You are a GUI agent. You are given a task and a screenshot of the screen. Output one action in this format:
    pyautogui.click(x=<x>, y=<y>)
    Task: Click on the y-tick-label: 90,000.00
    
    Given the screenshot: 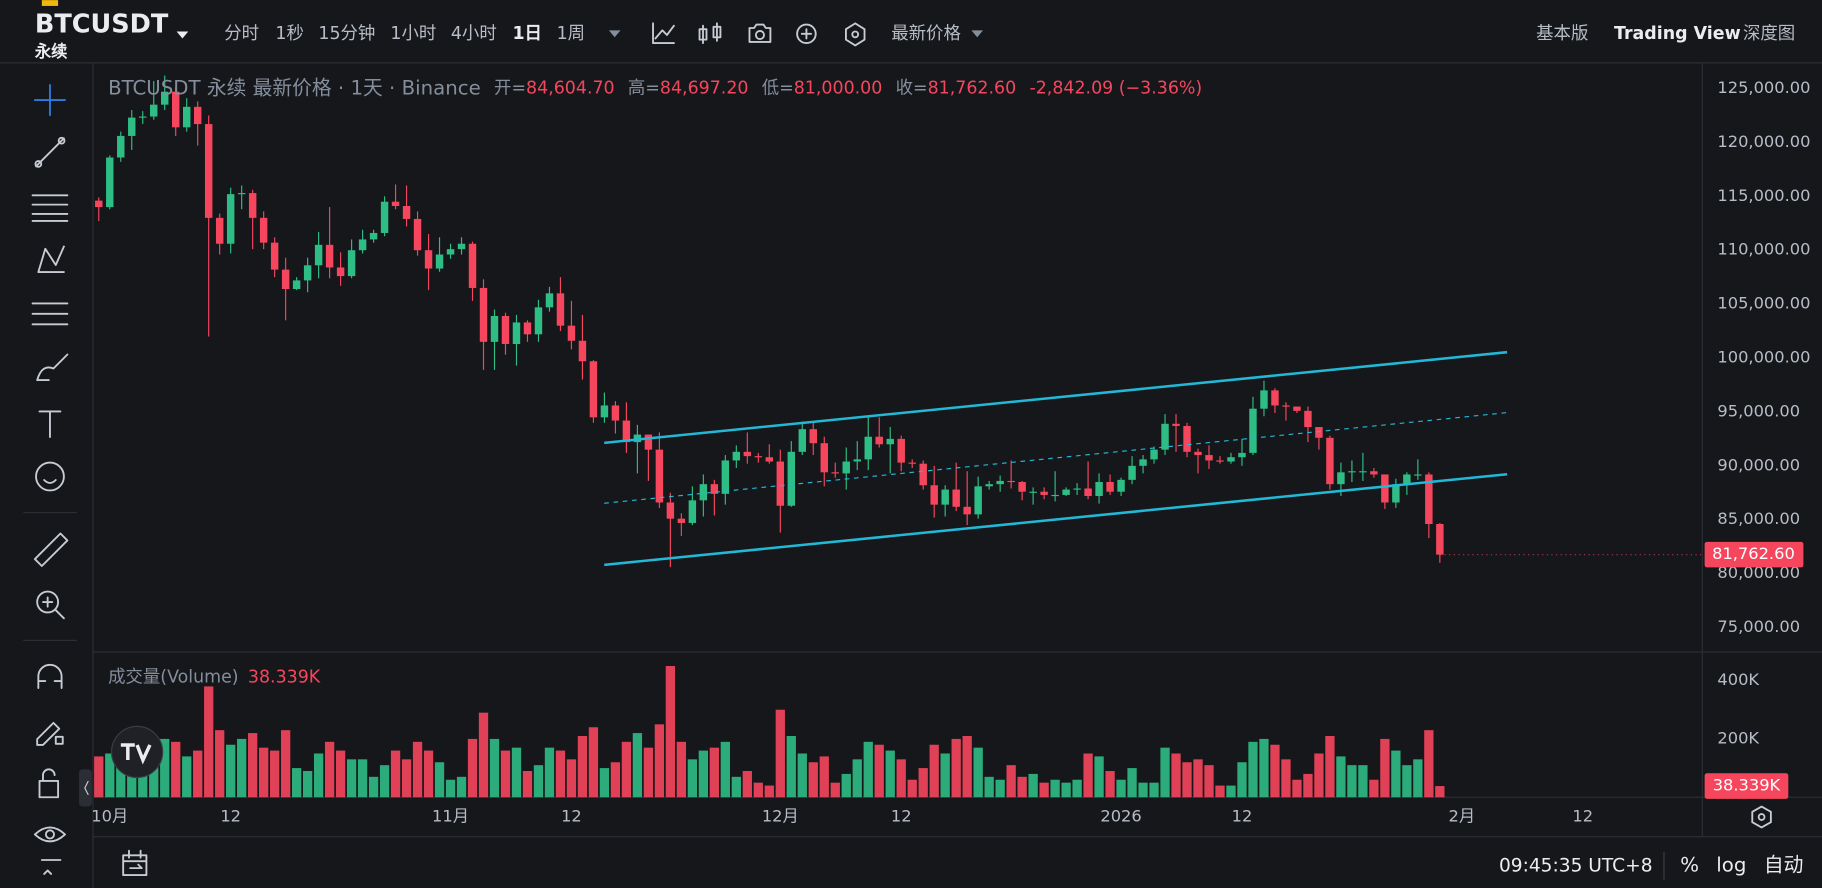 What is the action you would take?
    pyautogui.click(x=1758, y=464)
    